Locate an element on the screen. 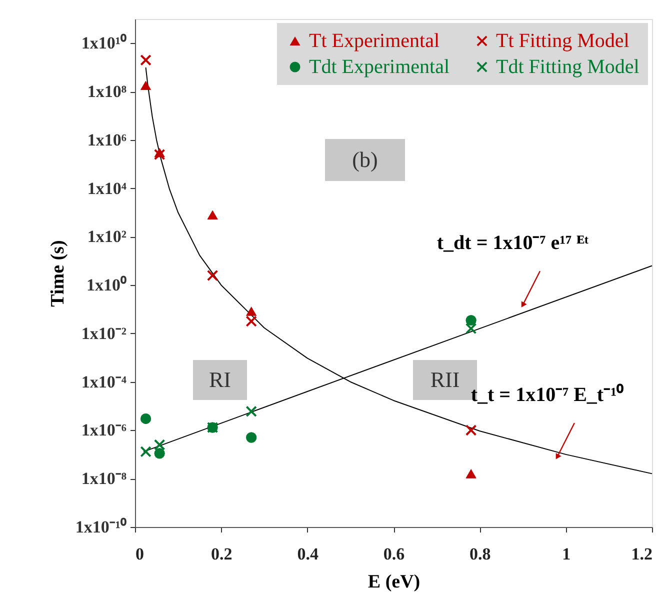 The width and height of the screenshot is (670, 607). y-tick-label: 1x10¹⁰ is located at coordinates (103, 43).